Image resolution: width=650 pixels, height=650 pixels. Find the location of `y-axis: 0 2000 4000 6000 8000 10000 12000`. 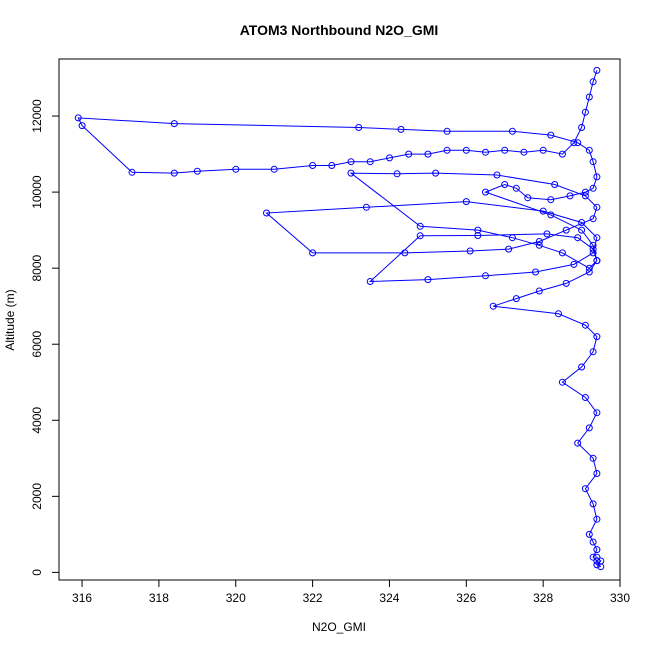

y-axis: 0 2000 4000 6000 8000 10000 12000 is located at coordinates (44, 337).